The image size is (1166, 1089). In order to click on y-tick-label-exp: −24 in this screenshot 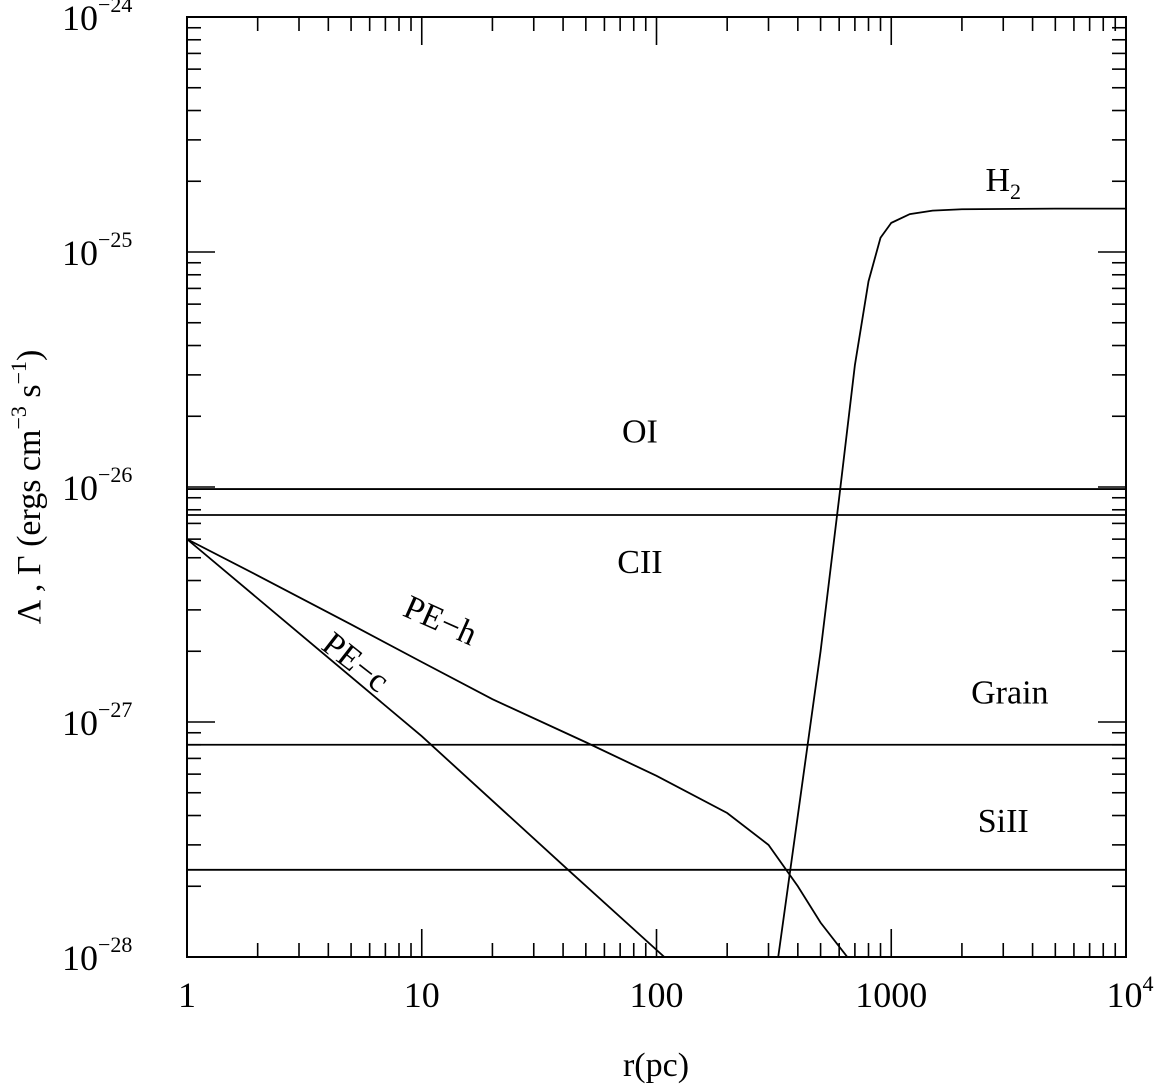, I will do `click(115, 8)`.